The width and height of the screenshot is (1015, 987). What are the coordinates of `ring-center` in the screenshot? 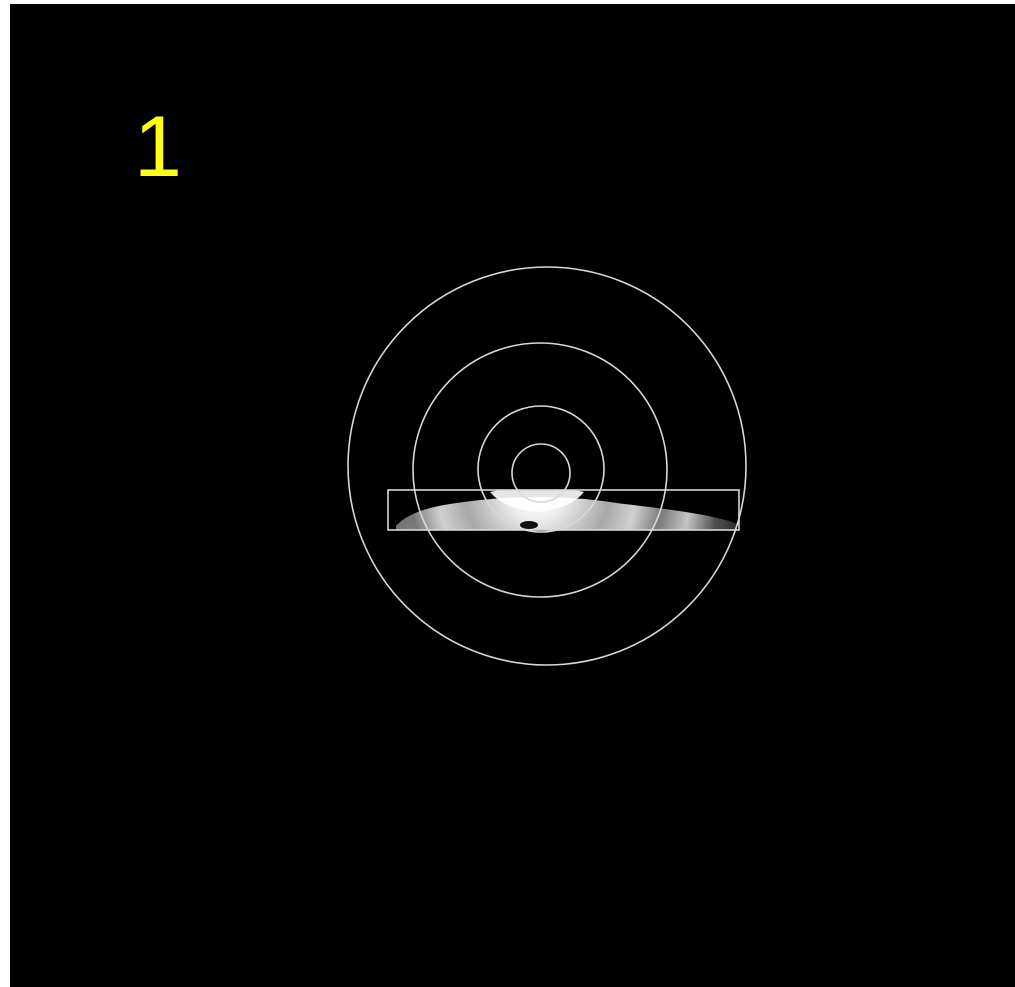 It's located at (541, 473).